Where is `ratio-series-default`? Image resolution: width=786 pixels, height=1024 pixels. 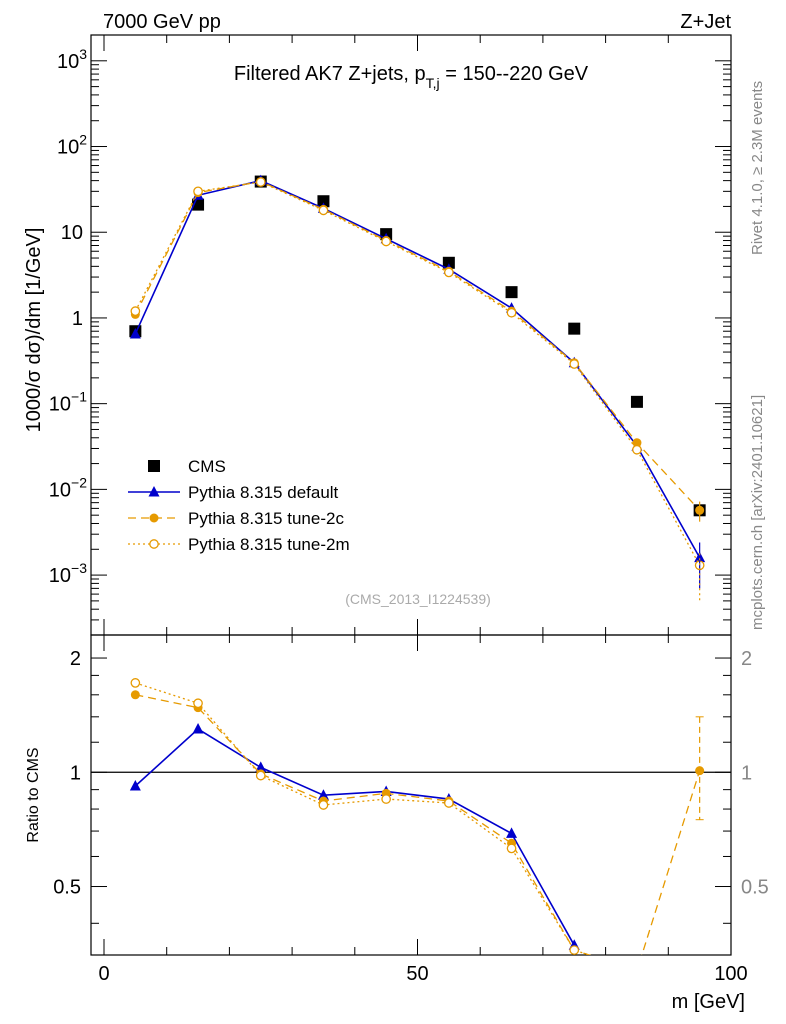 ratio-series-default is located at coordinates (354, 836).